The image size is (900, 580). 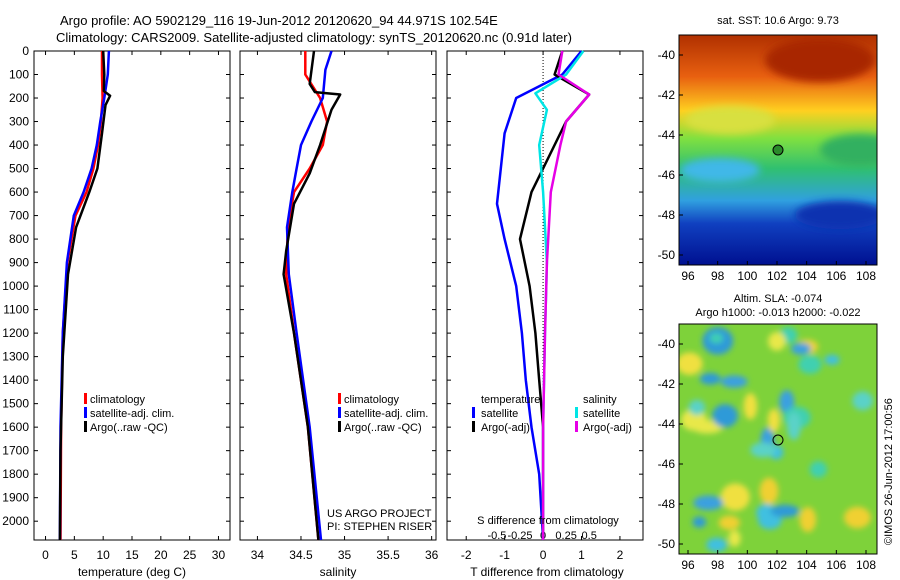 What do you see at coordinates (15, 498) in the screenshot?
I see `depth-tick-label: 1900` at bounding box center [15, 498].